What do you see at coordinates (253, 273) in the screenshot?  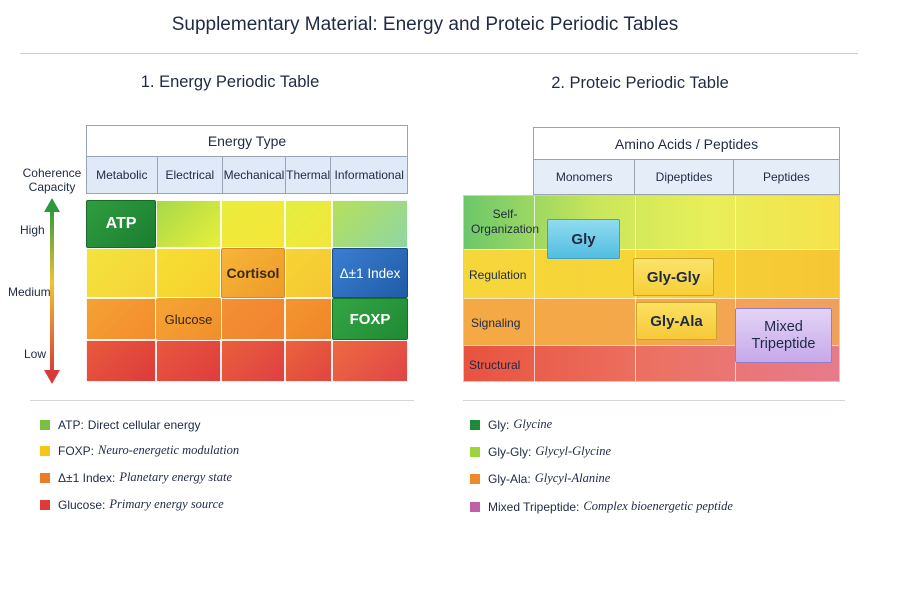 I see `tile-cortisol: Cortisol` at bounding box center [253, 273].